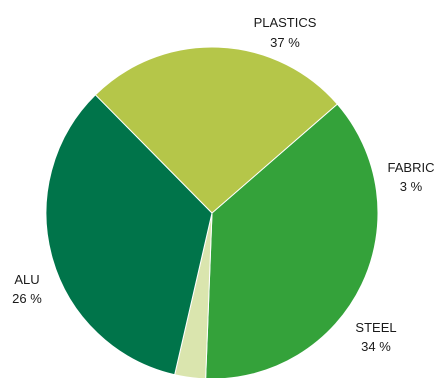  I want to click on slice-value-alu: 26 %, so click(27, 298).